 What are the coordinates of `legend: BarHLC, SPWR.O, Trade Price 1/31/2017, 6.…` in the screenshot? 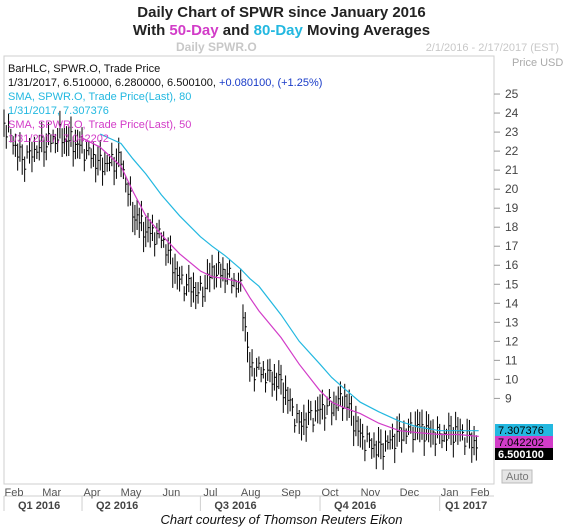 It's located at (165, 104).